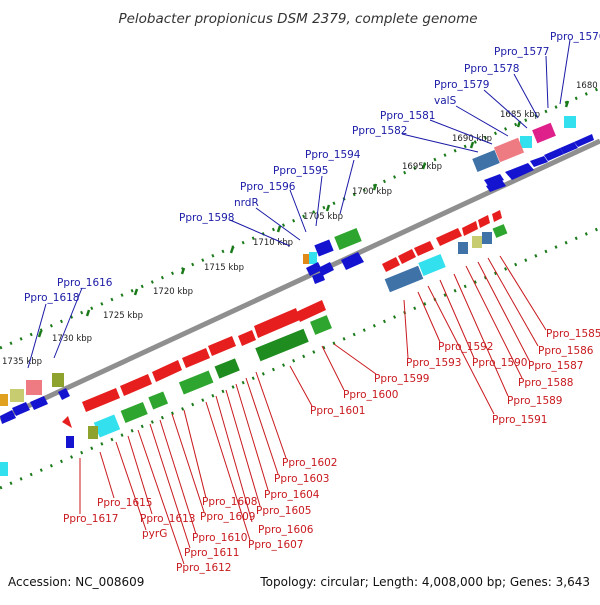 The height and width of the screenshot is (605, 600). I want to click on gene-label-ppro-1576: Ppro_1576, so click(575, 37).